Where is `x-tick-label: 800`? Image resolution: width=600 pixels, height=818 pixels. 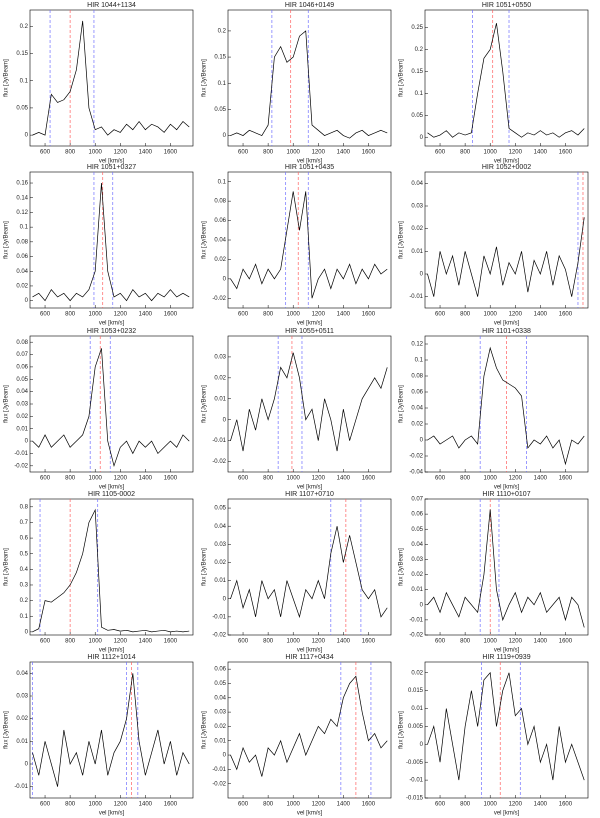
x-tick-label: 800 is located at coordinates (465, 642).